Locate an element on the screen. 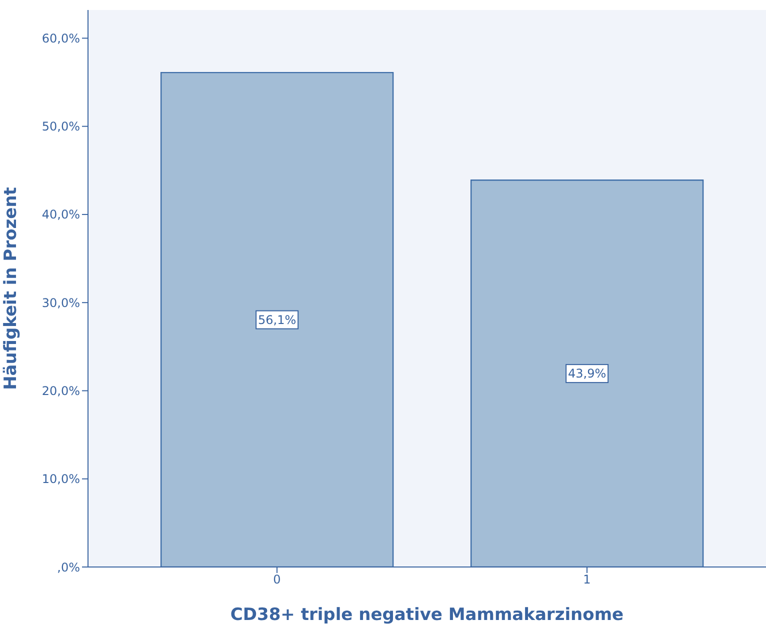 The image size is (766, 628). x-tick-label: 1 is located at coordinates (587, 579).